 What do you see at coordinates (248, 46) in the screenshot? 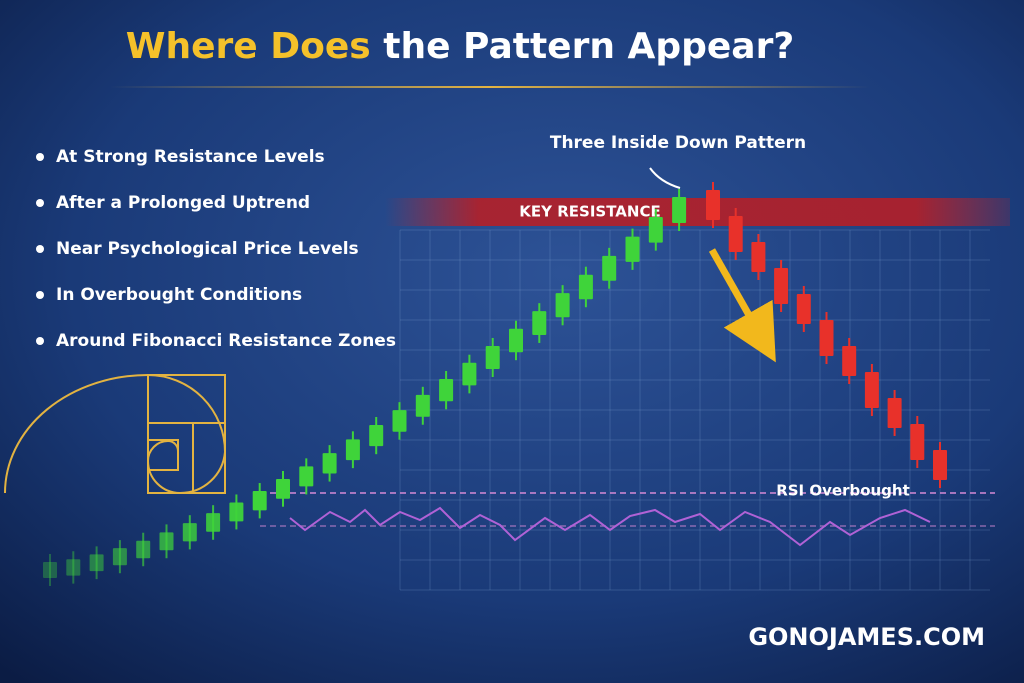
I see `title-highlight: Where Does` at bounding box center [248, 46].